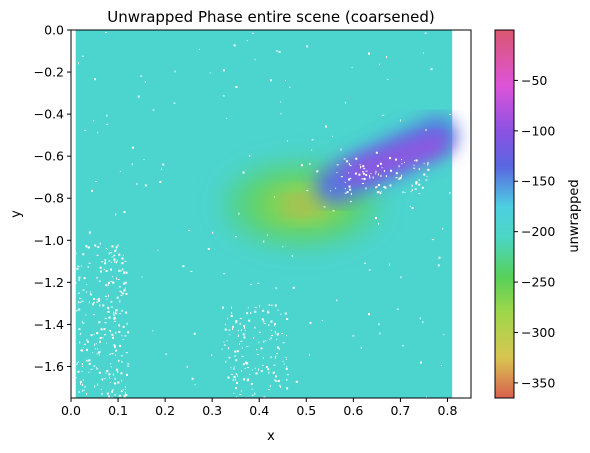 This screenshot has height=453, width=590. I want to click on x-tick-label: 0.6, so click(353, 410).